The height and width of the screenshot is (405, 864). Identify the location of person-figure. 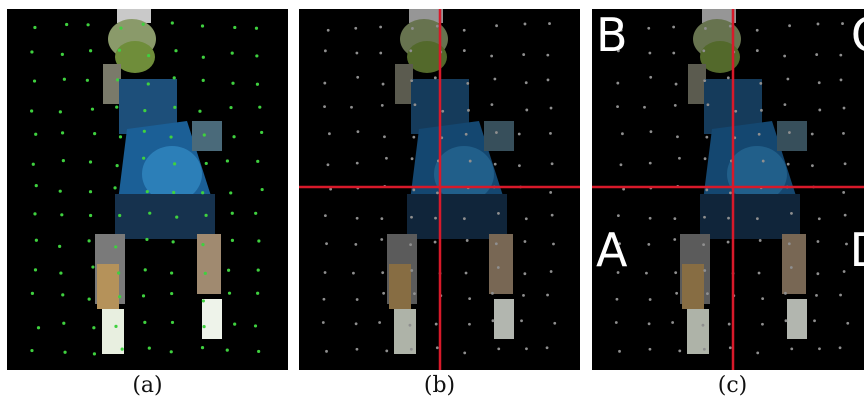
(743, 181).